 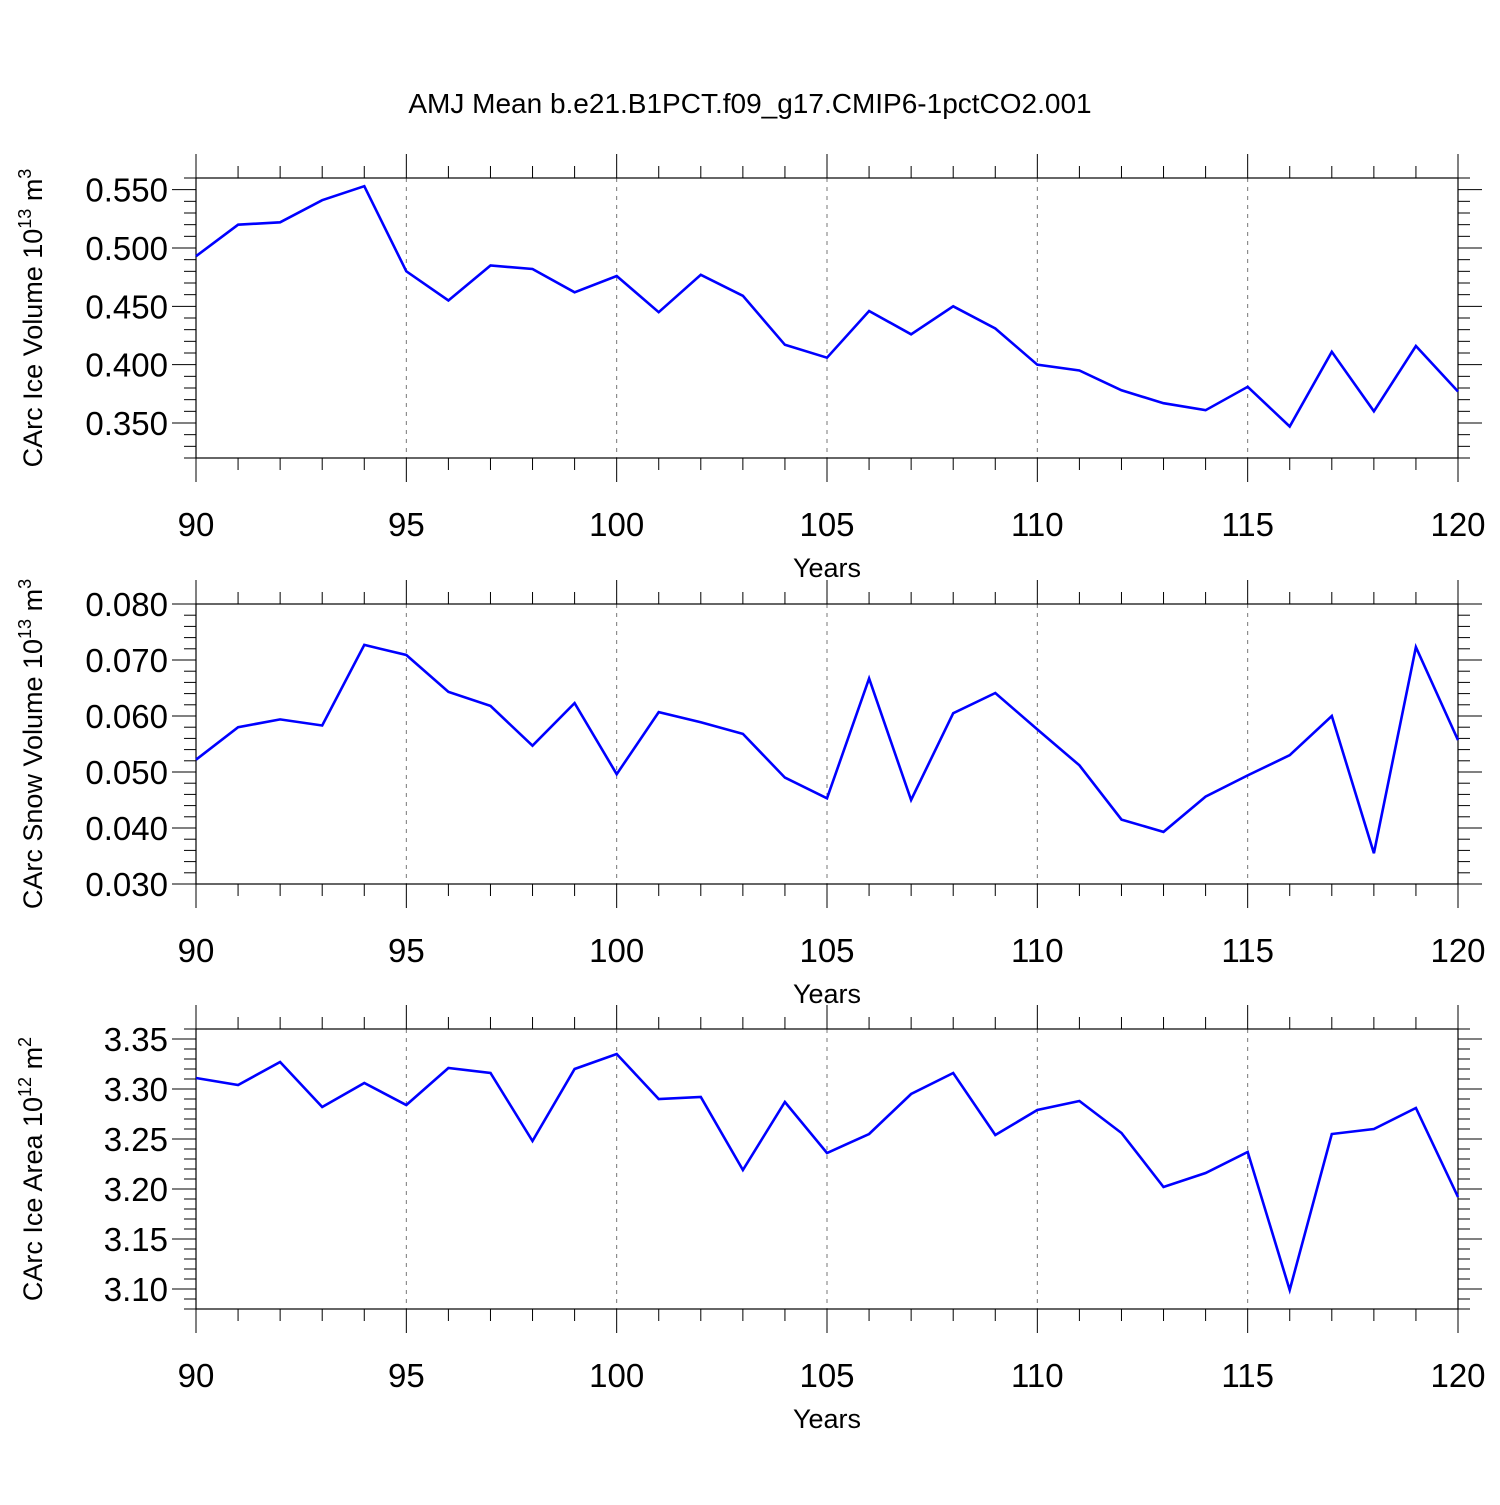 I want to click on y-tick-label: 3.25, so click(x=136, y=1139).